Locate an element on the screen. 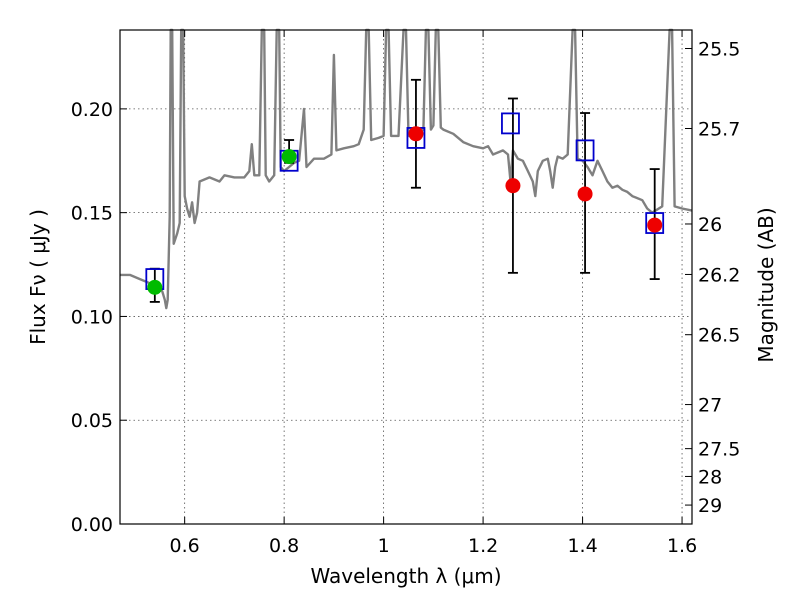 This screenshot has height=600, width=800. mag-tick-label: 27.5 is located at coordinates (719, 450).